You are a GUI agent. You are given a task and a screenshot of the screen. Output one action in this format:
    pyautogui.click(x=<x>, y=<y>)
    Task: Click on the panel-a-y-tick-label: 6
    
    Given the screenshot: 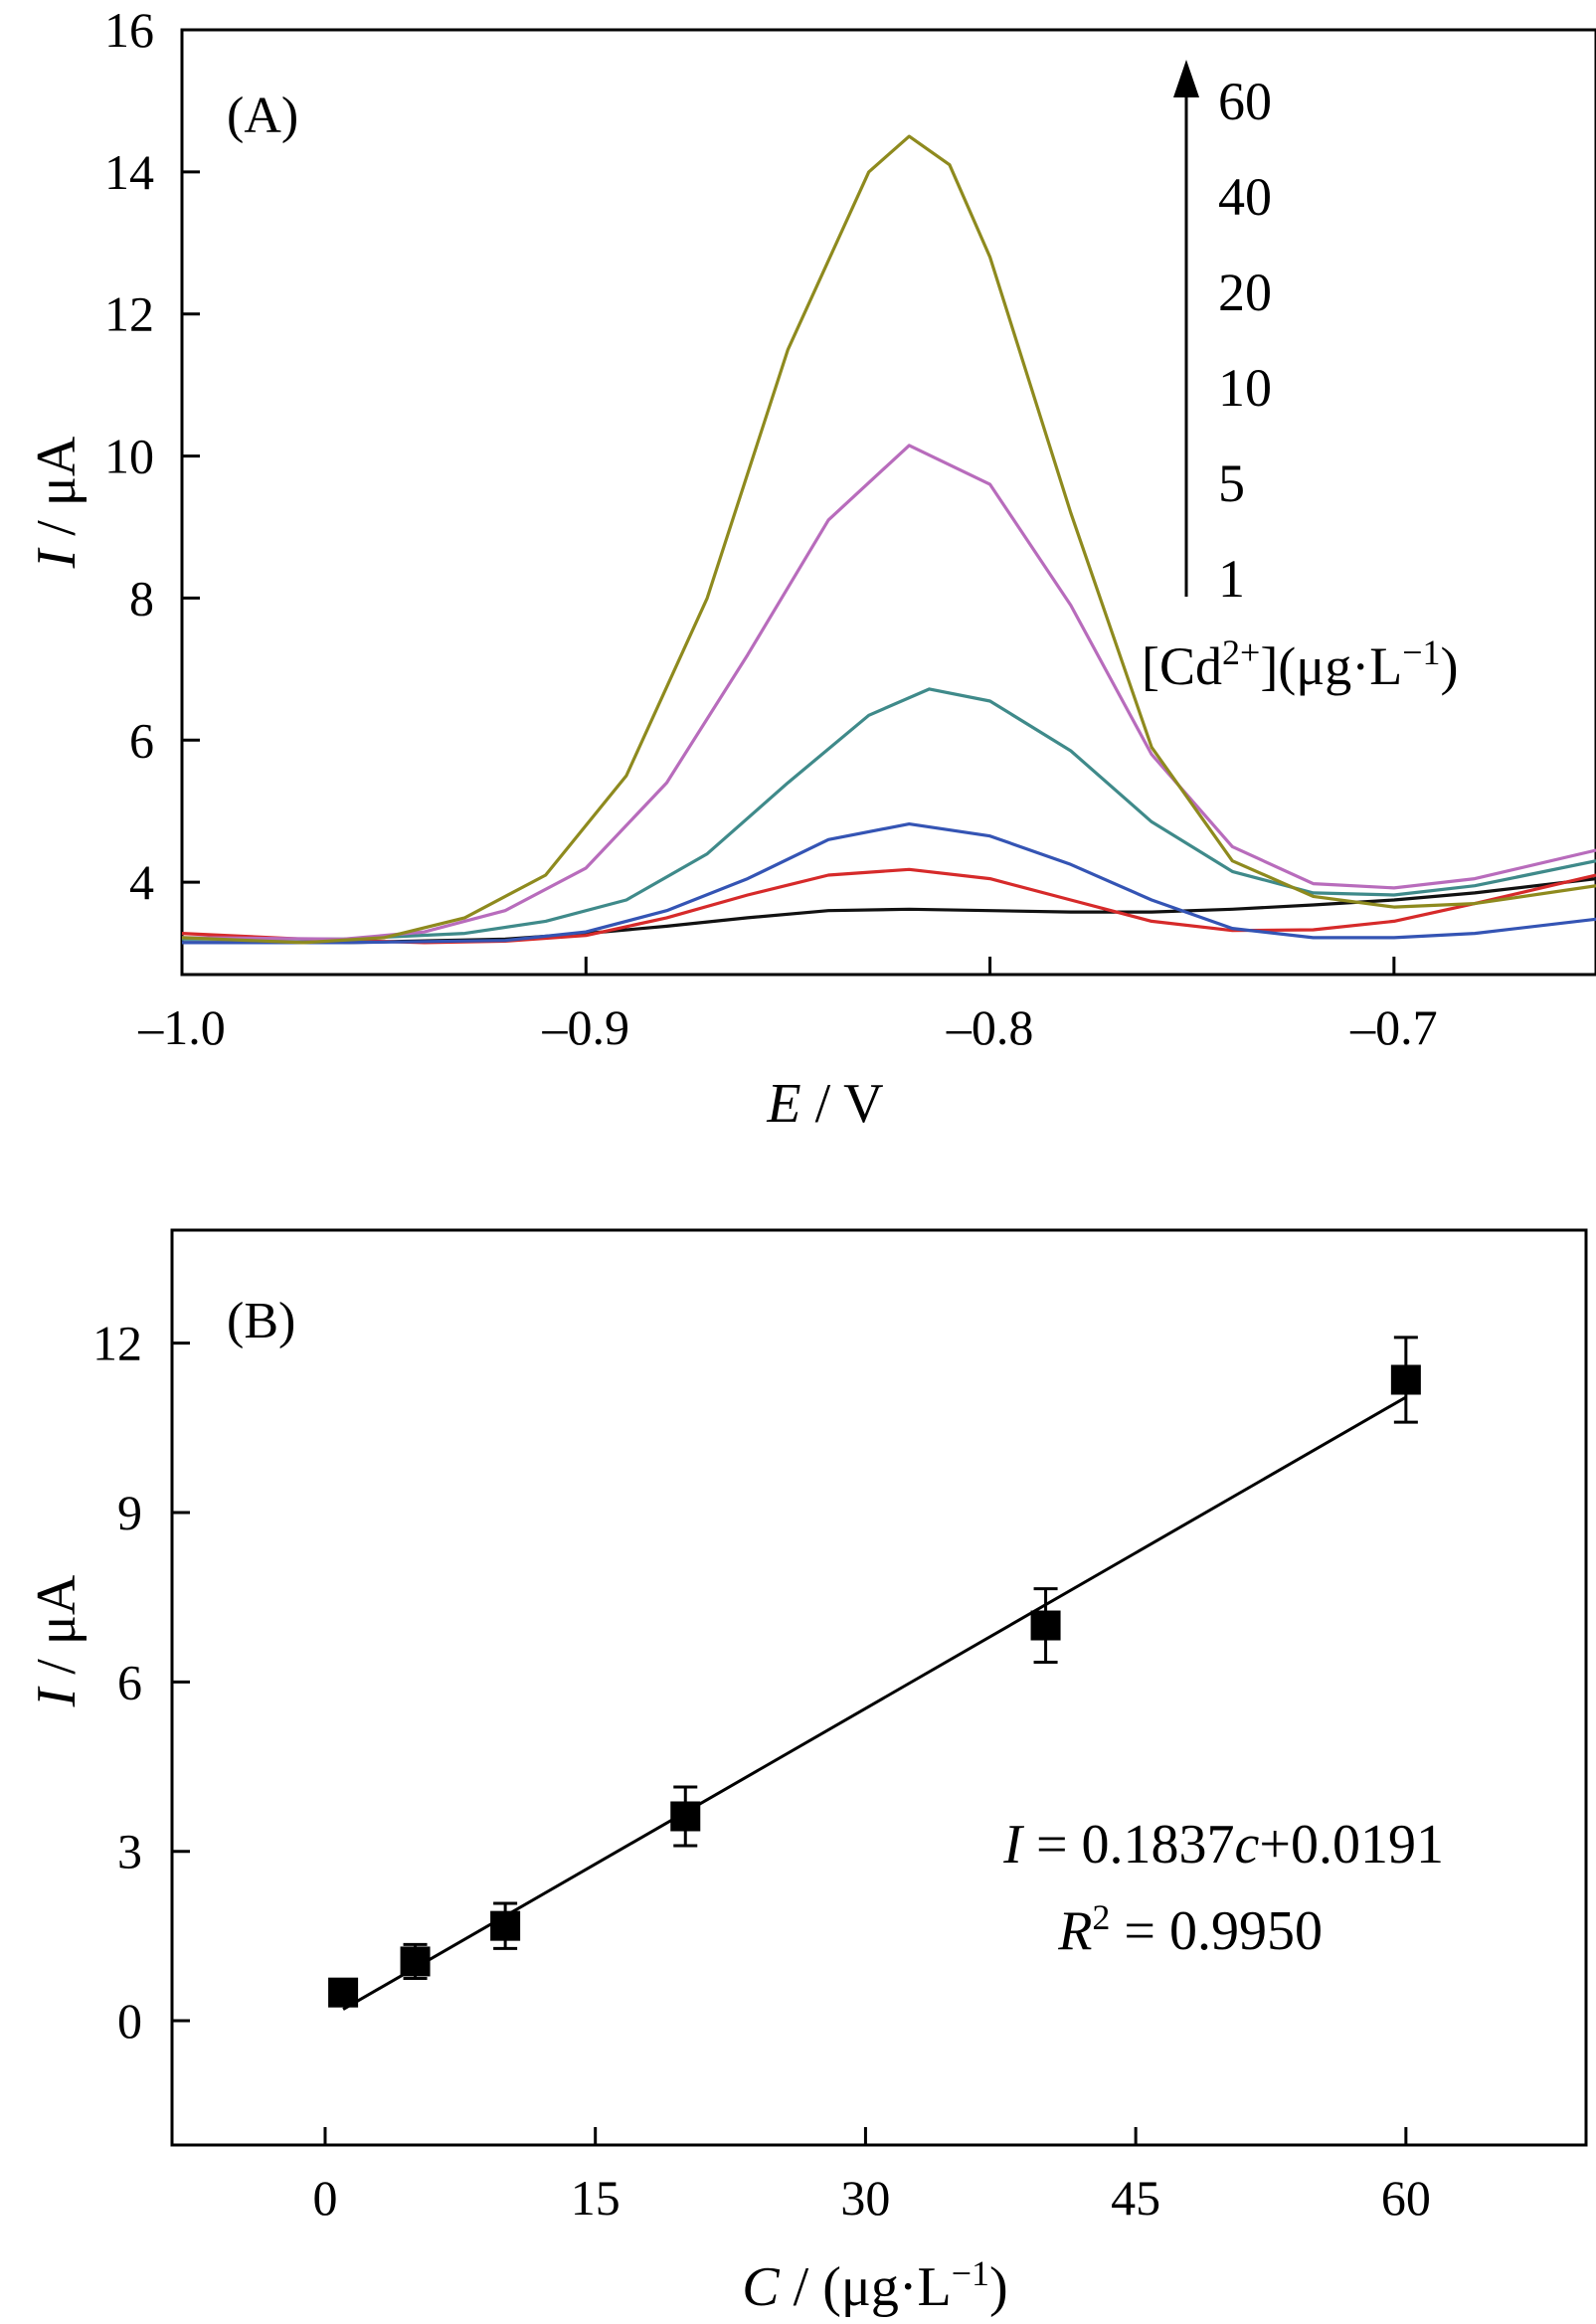 What is the action you would take?
    pyautogui.click(x=142, y=740)
    